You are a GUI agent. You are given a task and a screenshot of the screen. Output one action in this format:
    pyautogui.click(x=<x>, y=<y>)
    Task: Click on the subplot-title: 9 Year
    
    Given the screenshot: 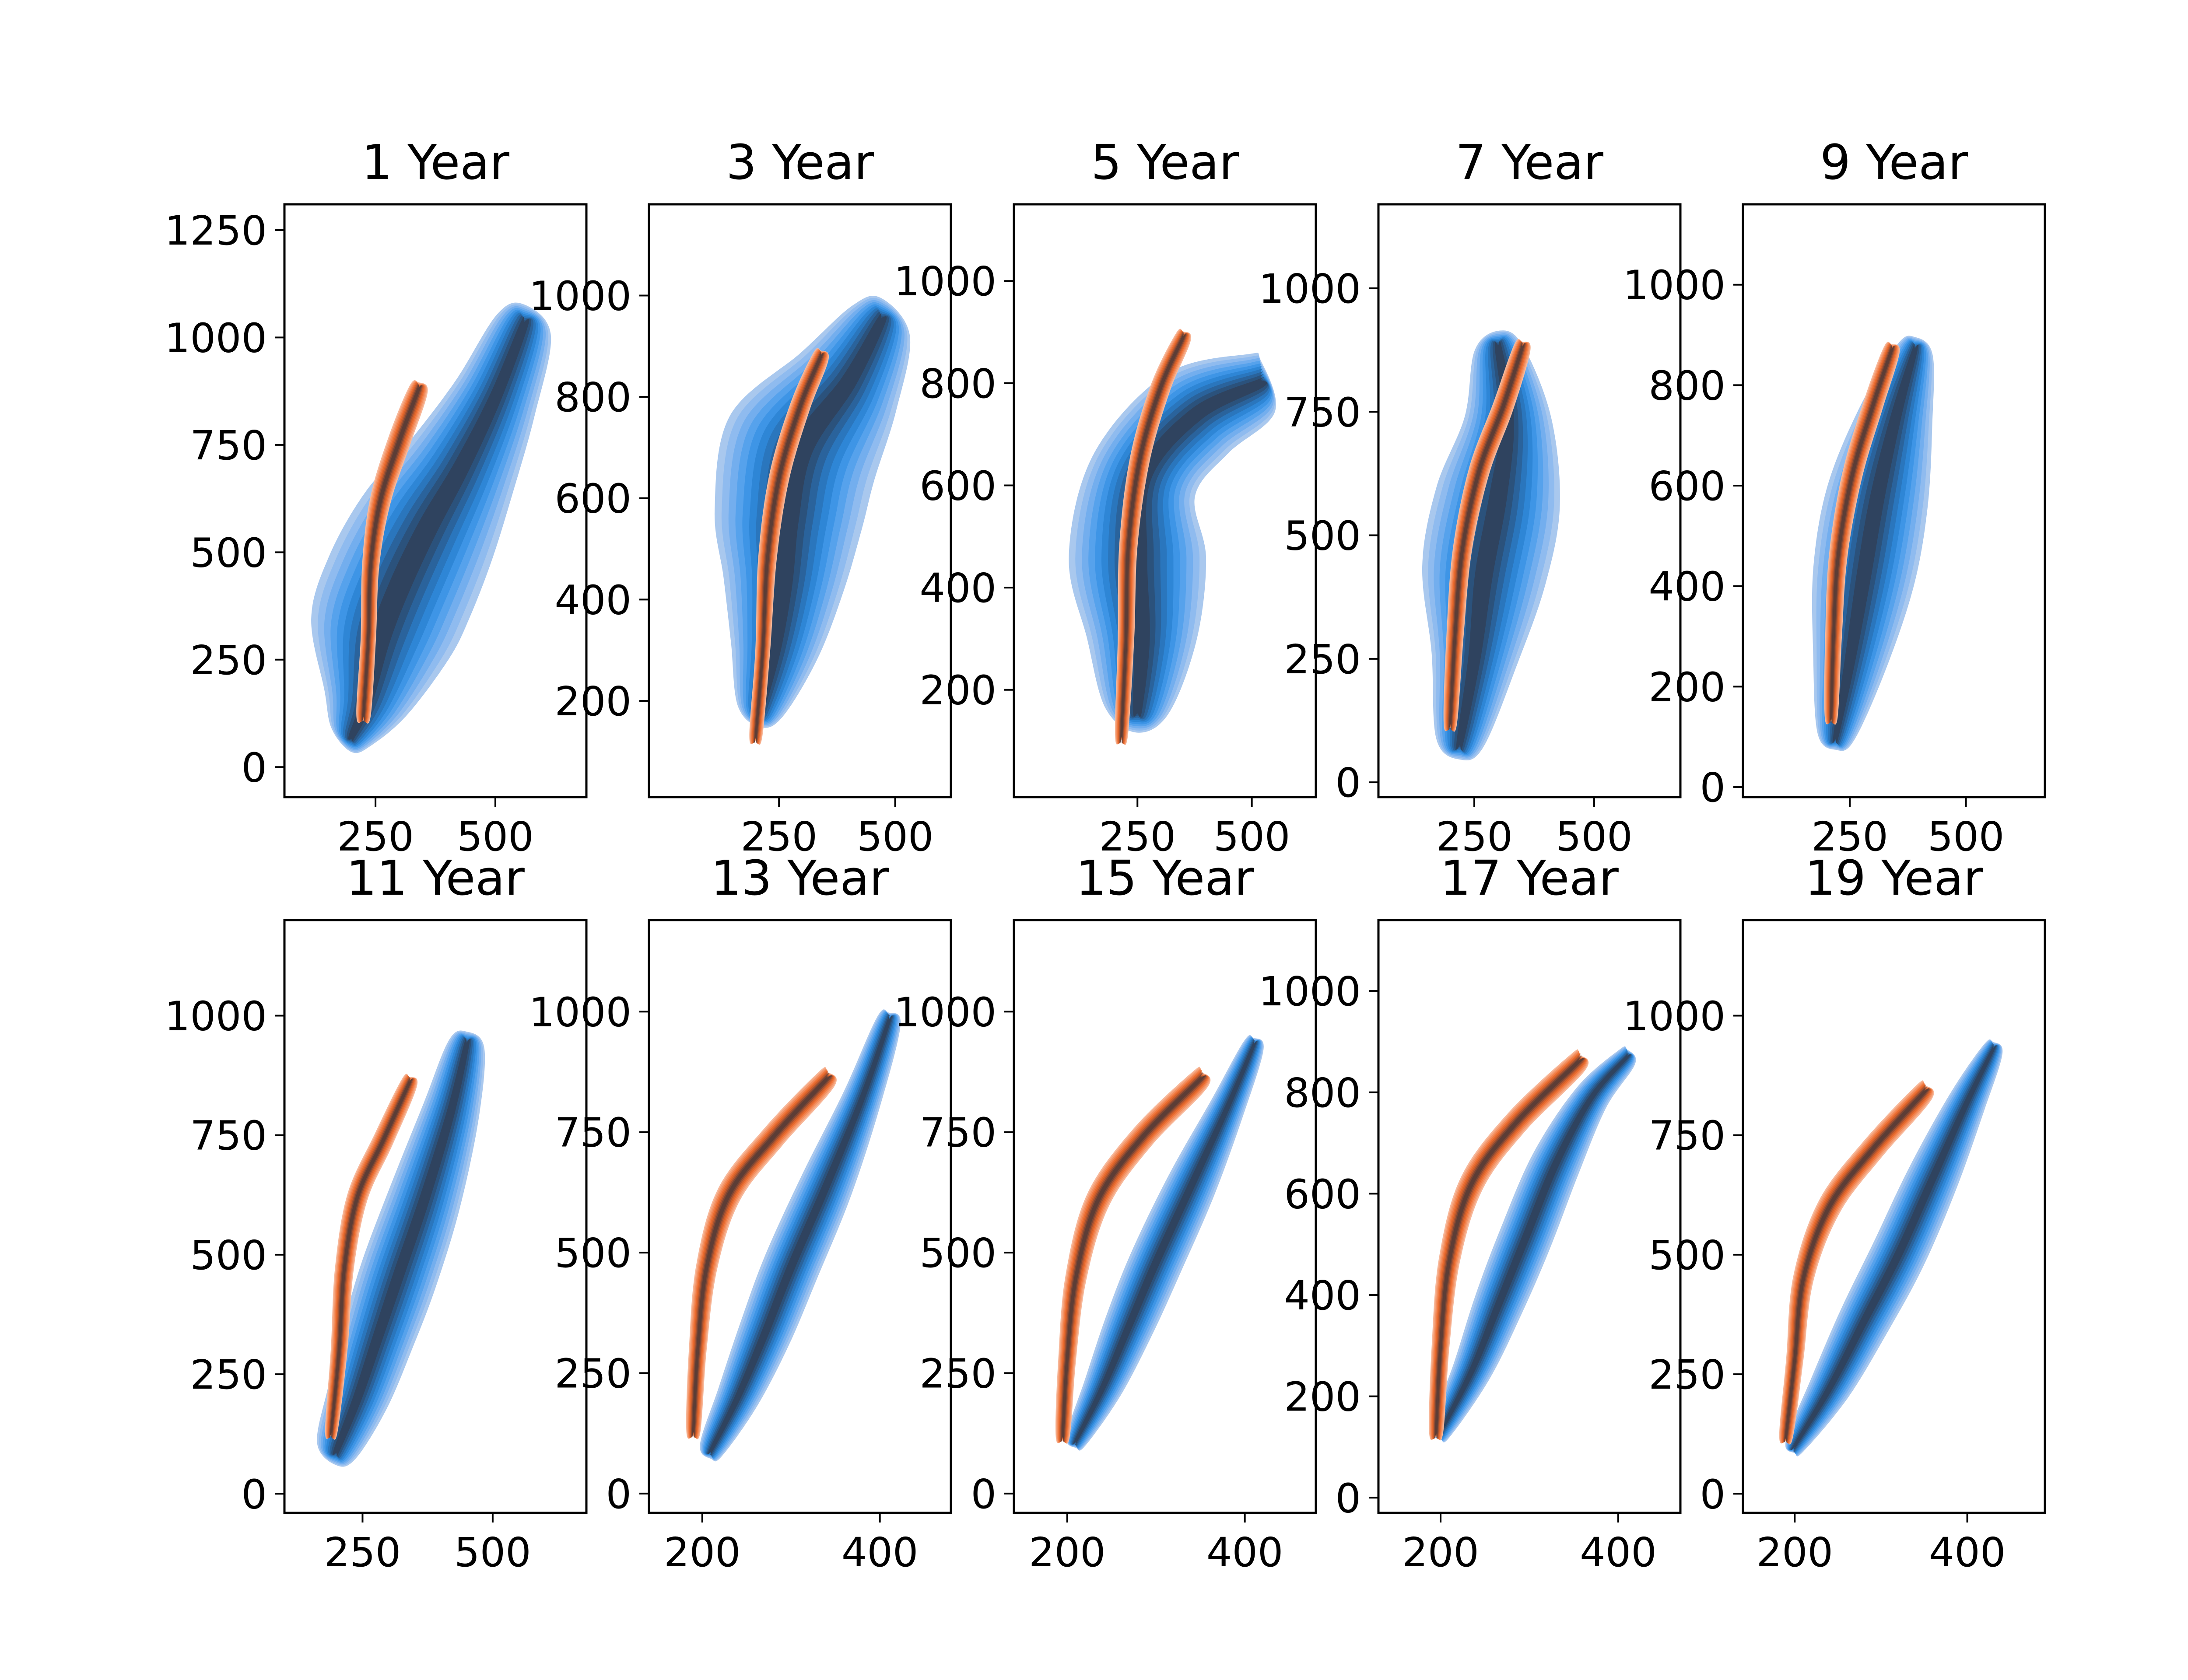 What is the action you would take?
    pyautogui.click(x=1894, y=162)
    